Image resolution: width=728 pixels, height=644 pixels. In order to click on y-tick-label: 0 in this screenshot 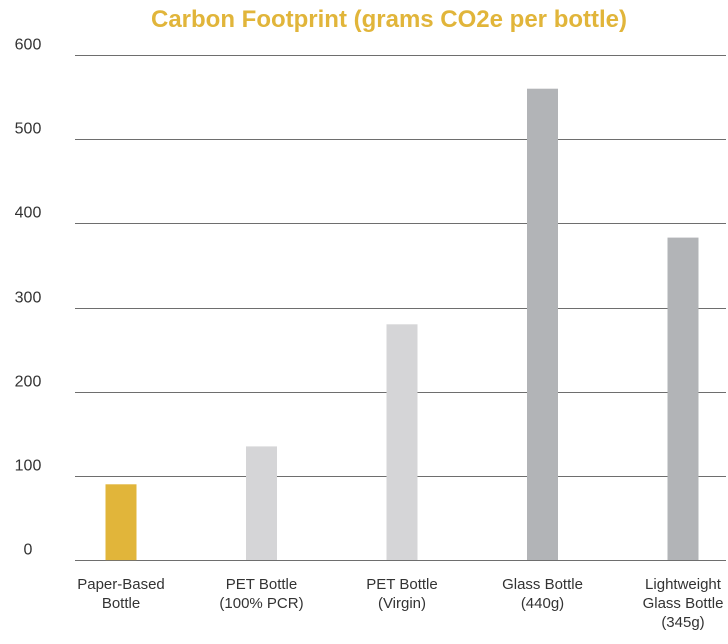, I will do `click(28, 550)`.